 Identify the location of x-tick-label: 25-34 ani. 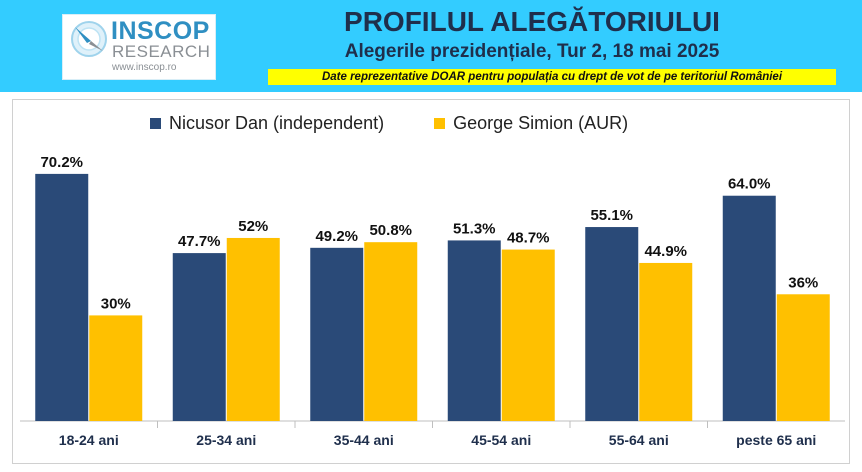
(226, 440).